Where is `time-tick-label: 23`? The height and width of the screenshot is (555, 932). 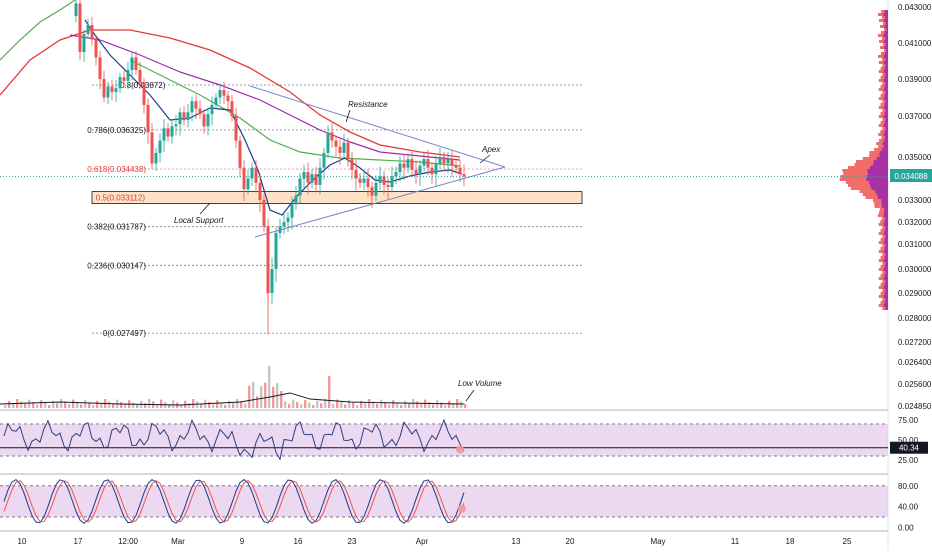
time-tick-label: 23 is located at coordinates (352, 541).